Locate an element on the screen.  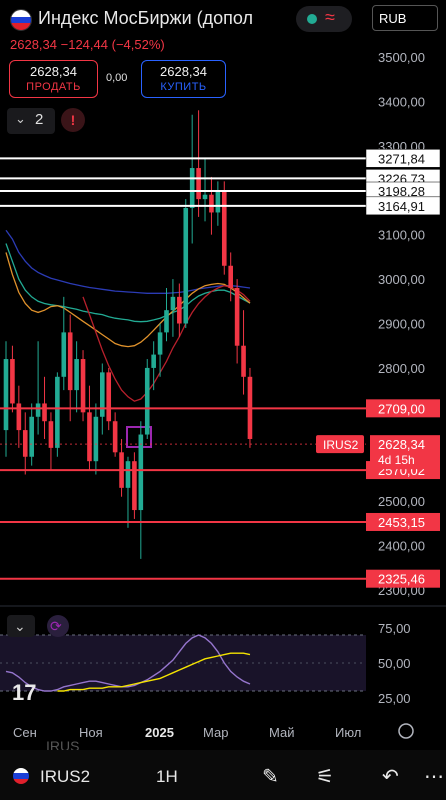
price-level-label: 2709,00 is located at coordinates (401, 408).